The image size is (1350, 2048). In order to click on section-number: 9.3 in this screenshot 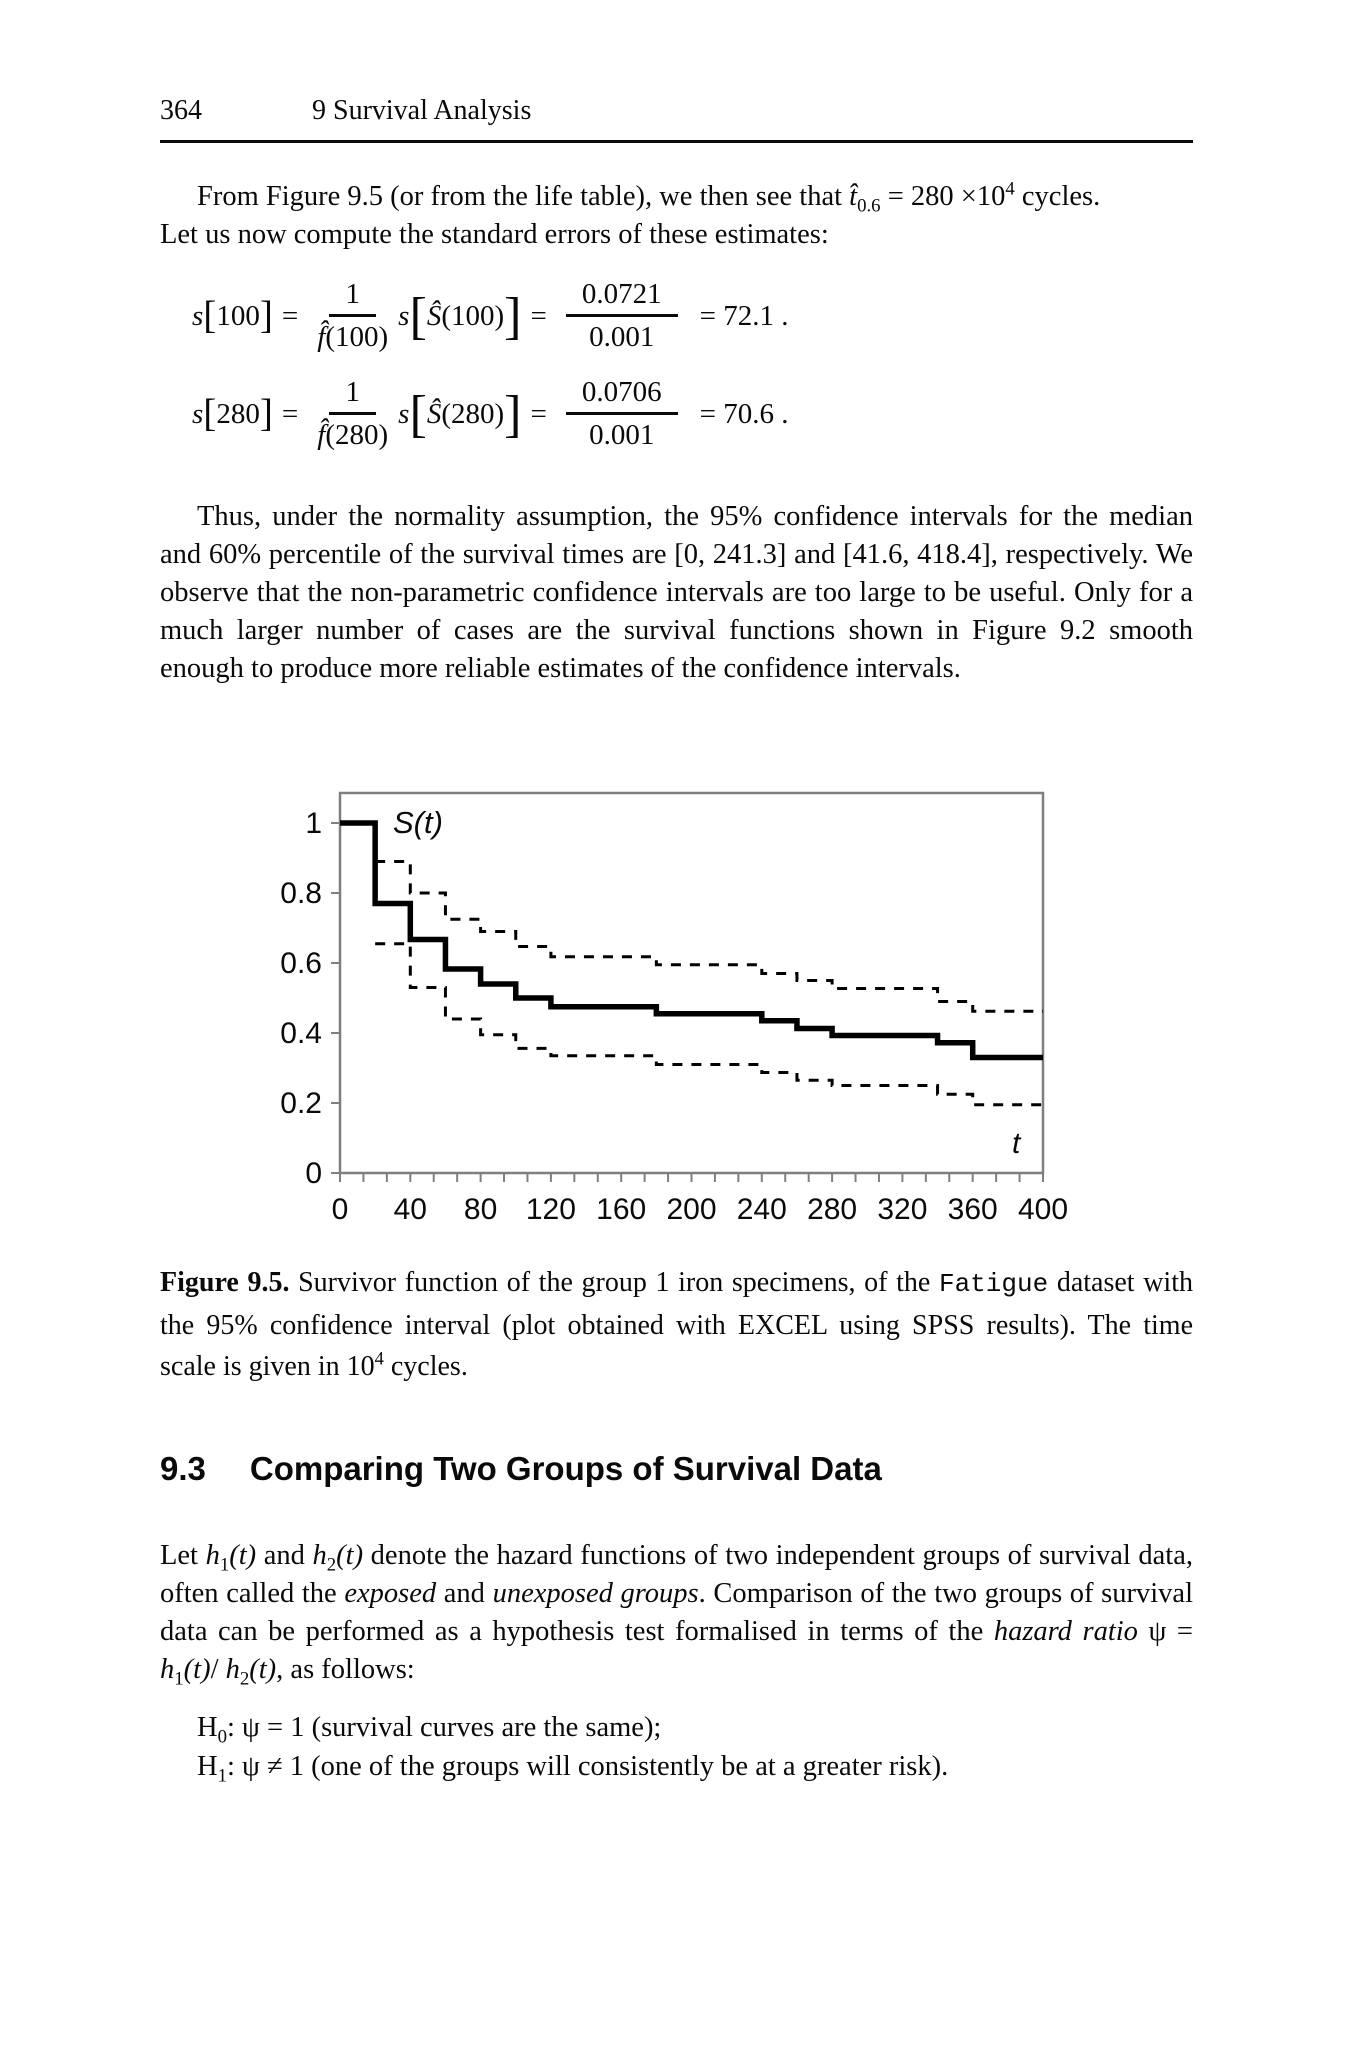, I will do `click(183, 1468)`.